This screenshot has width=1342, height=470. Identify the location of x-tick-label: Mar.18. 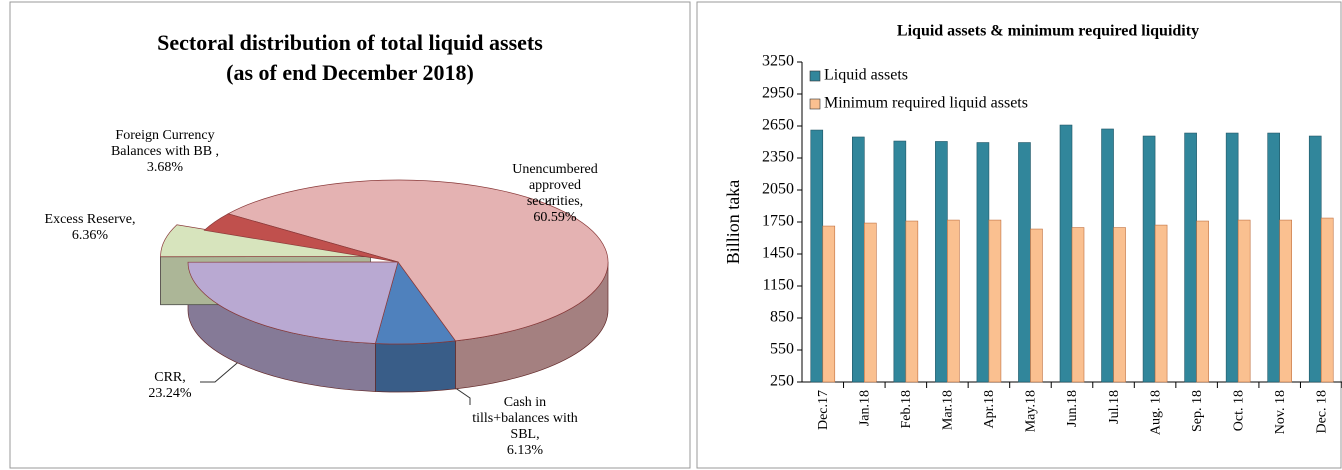
(948, 410).